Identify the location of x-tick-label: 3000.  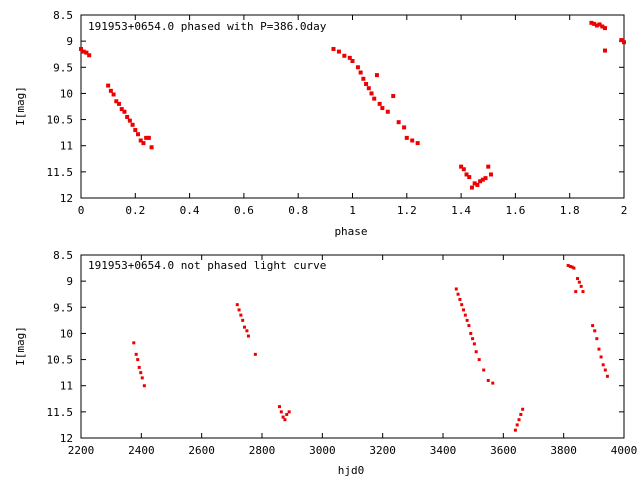
(322, 450).